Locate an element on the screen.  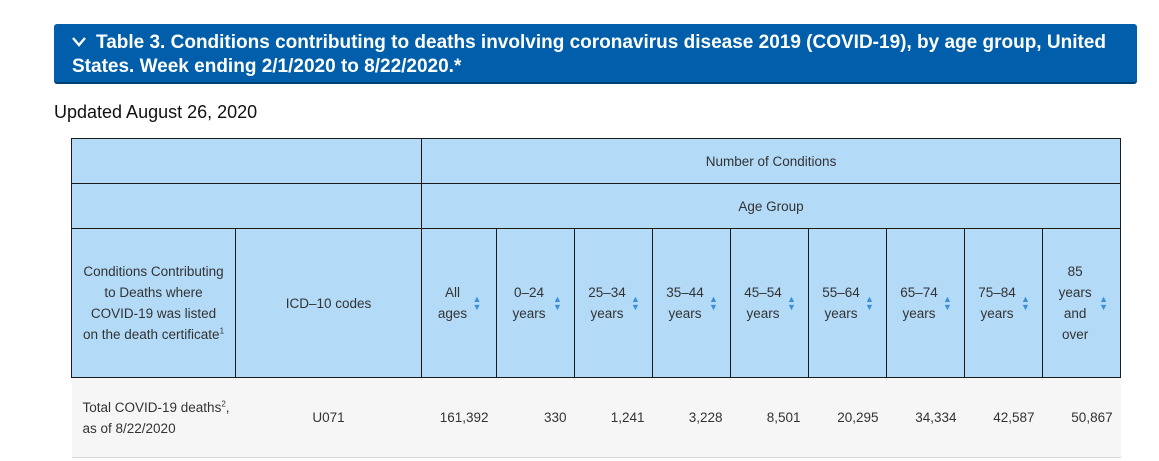
col-header-35-44: 35–44 years ▲ ▼ is located at coordinates (691, 303).